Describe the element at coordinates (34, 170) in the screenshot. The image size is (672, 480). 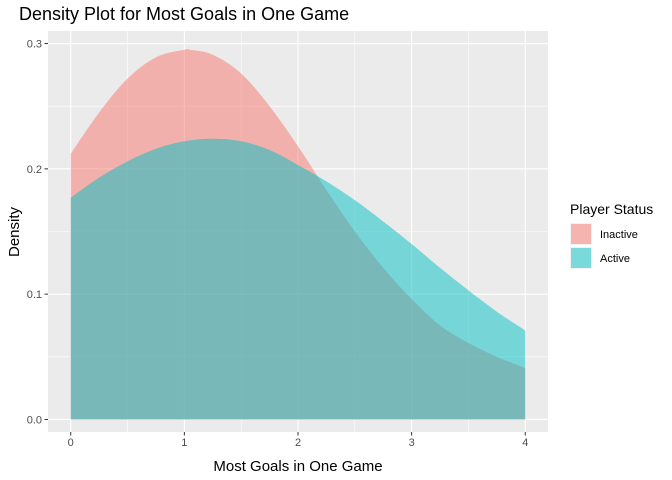
I see `y-tick-label: 0.2` at that location.